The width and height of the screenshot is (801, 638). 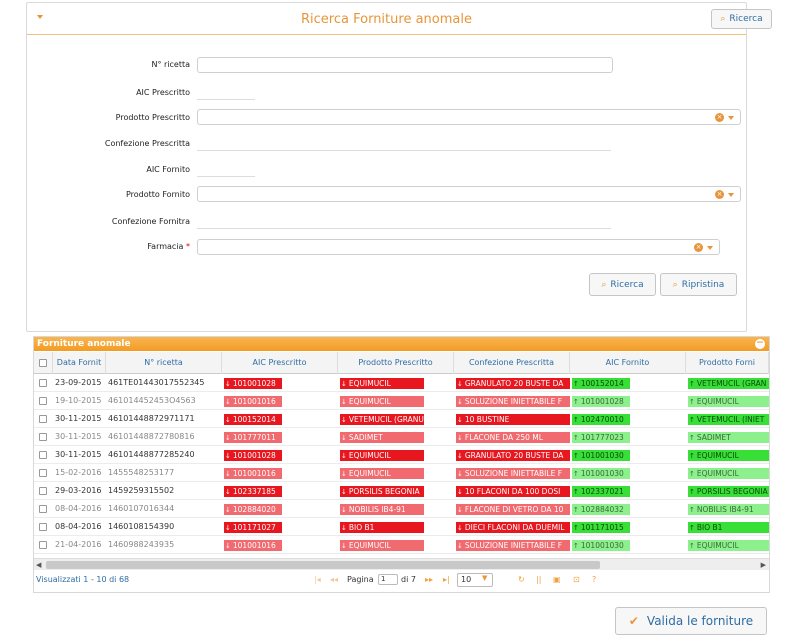 I want to click on header-search-button: ⌕ Ricerca, so click(x=741, y=19).